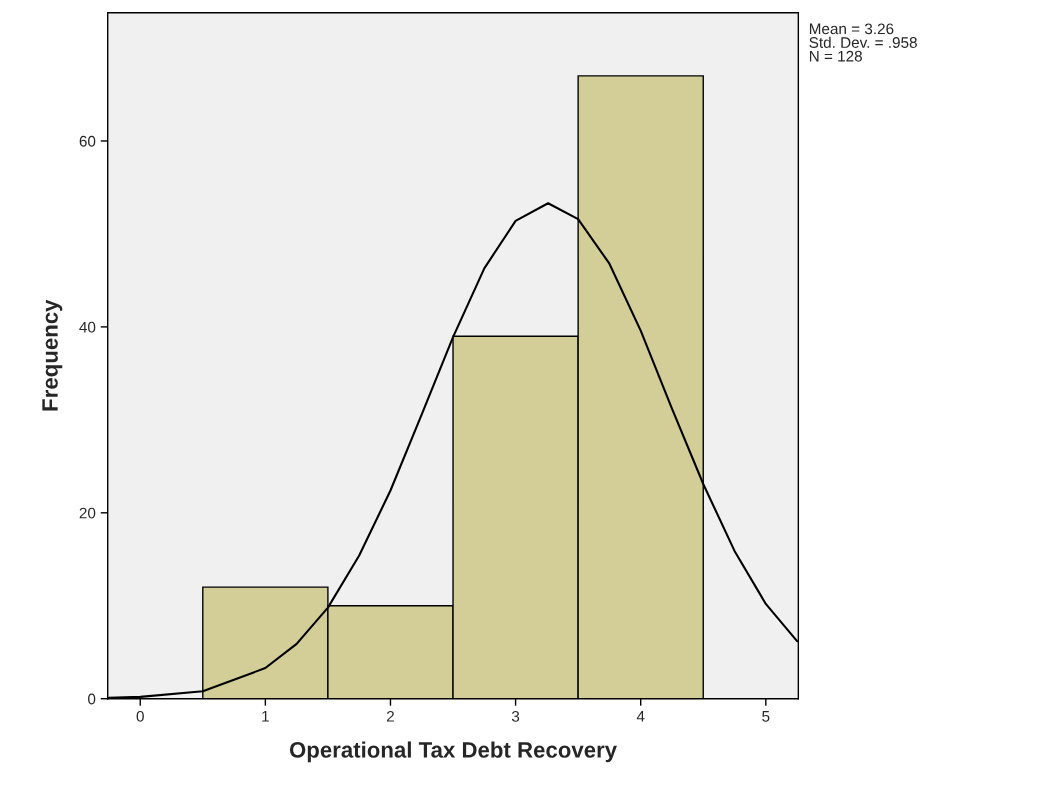 The image size is (1056, 794). I want to click on text: Std. Dev. = .958, so click(863, 42).